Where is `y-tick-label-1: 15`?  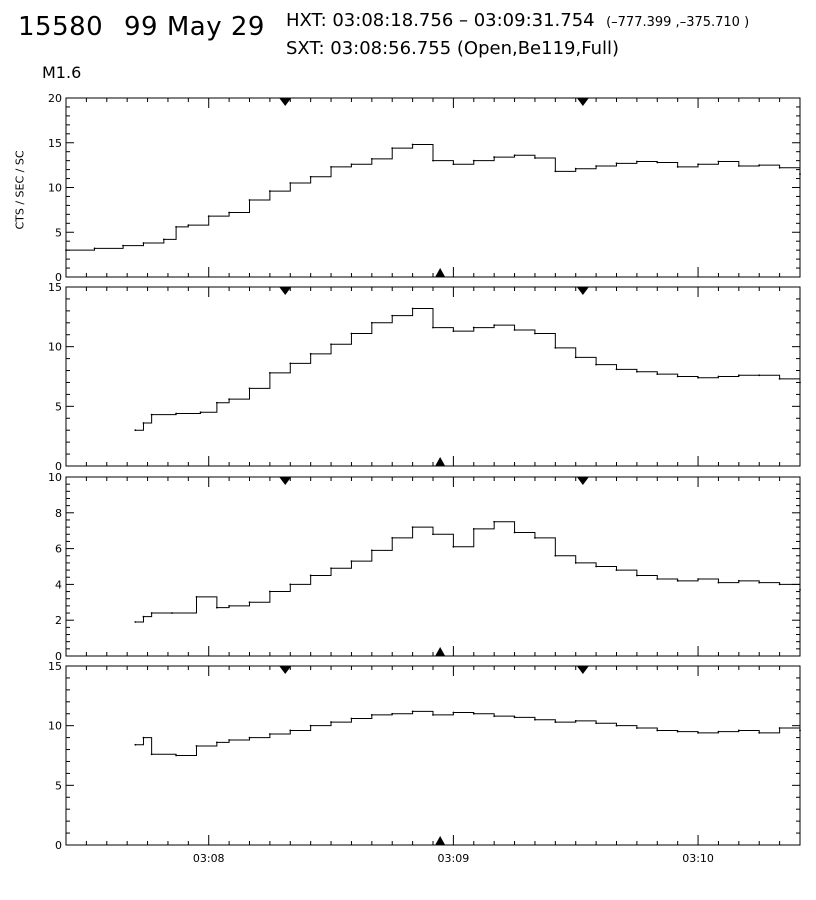
y-tick-label-1: 15 is located at coordinates (55, 143).